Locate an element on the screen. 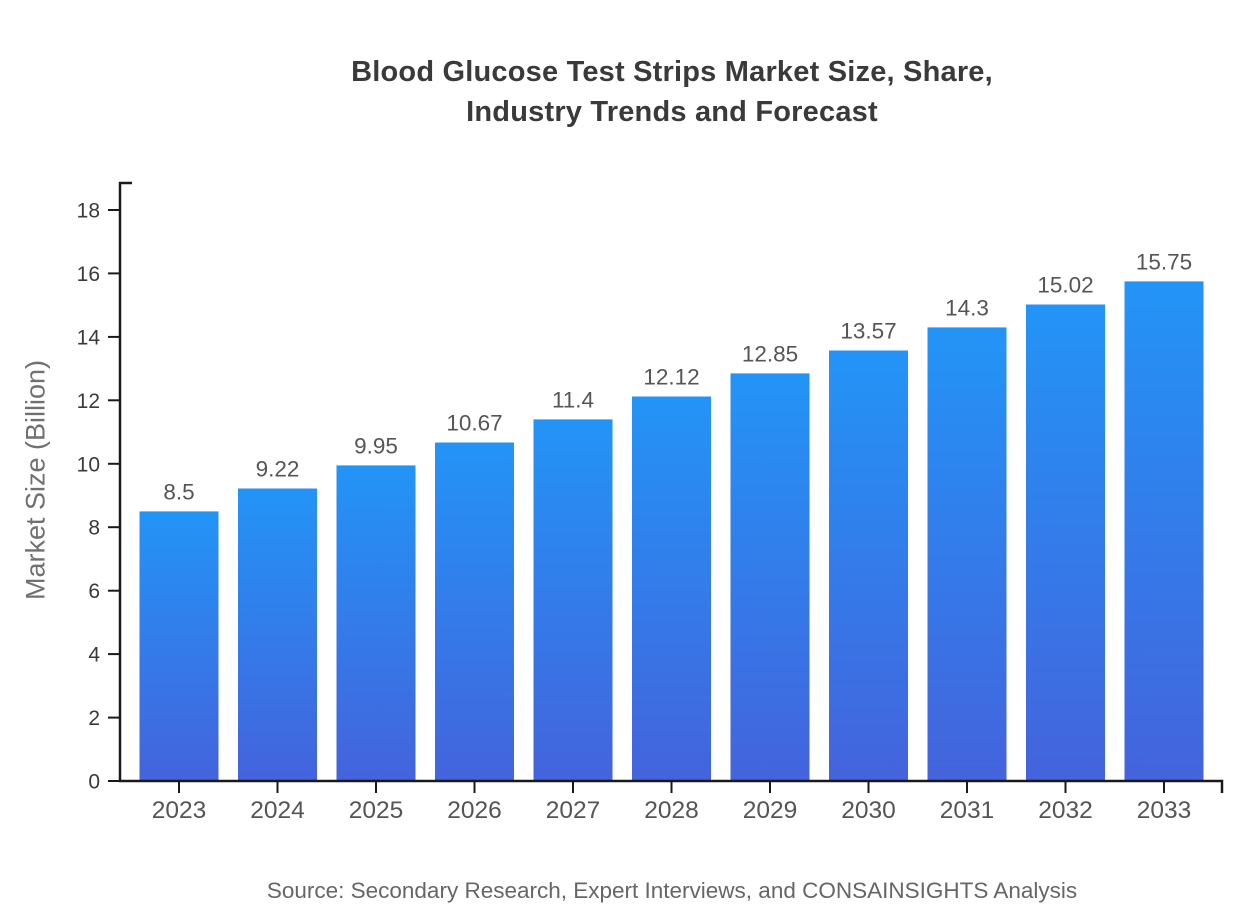 The height and width of the screenshot is (920, 1260). x-tick-label: 2028 is located at coordinates (671, 810).